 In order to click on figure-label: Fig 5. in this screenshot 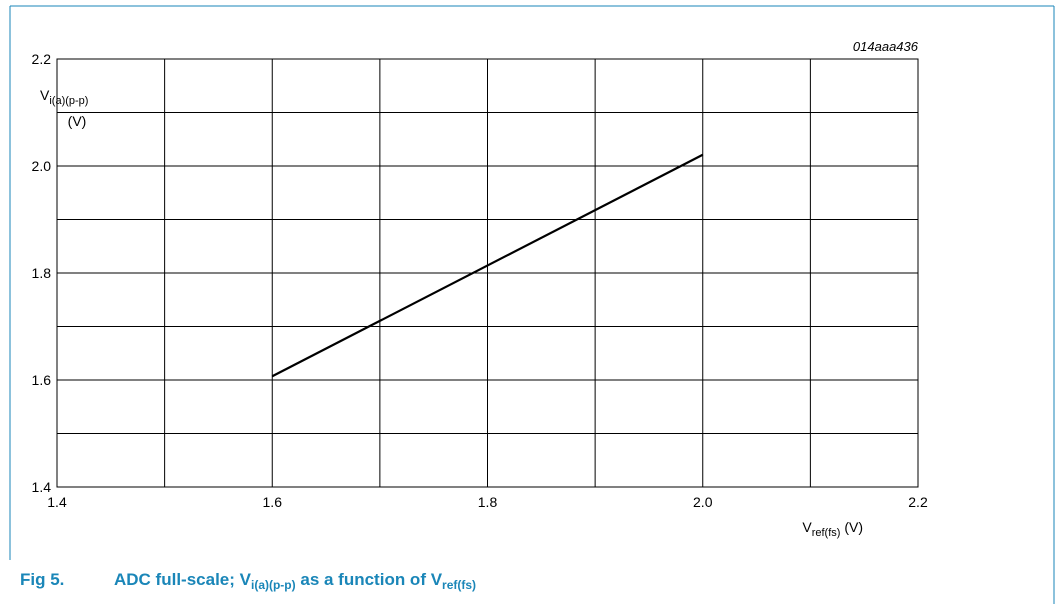, I will do `click(42, 579)`.